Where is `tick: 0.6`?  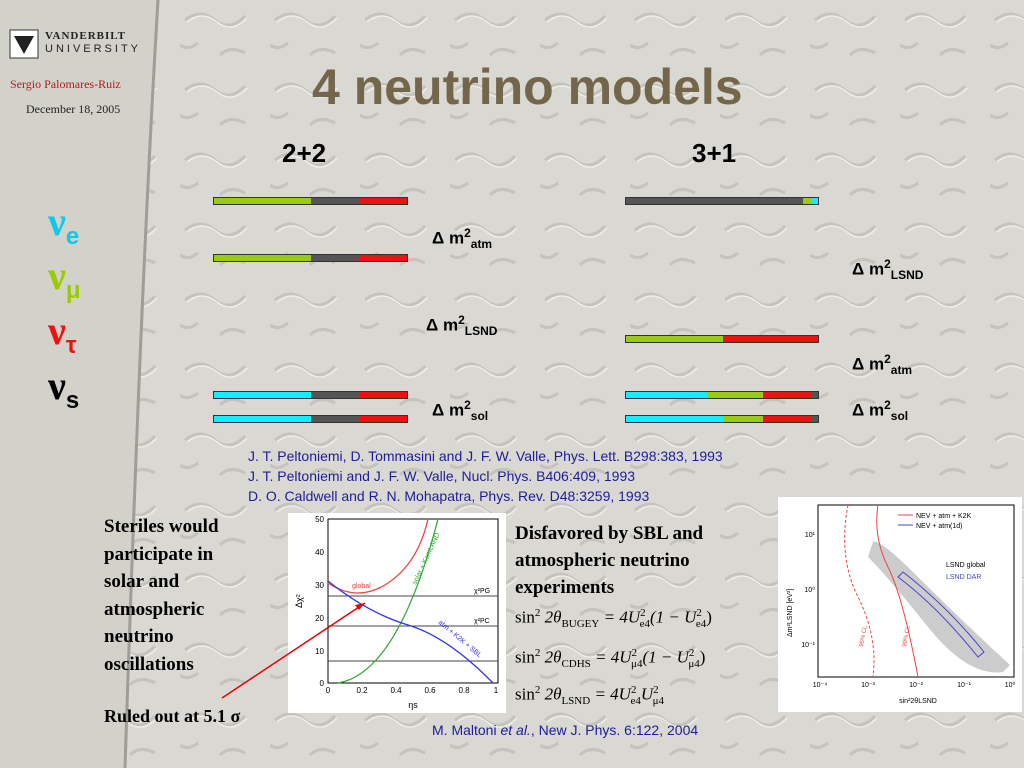
tick: 0.6 is located at coordinates (430, 690).